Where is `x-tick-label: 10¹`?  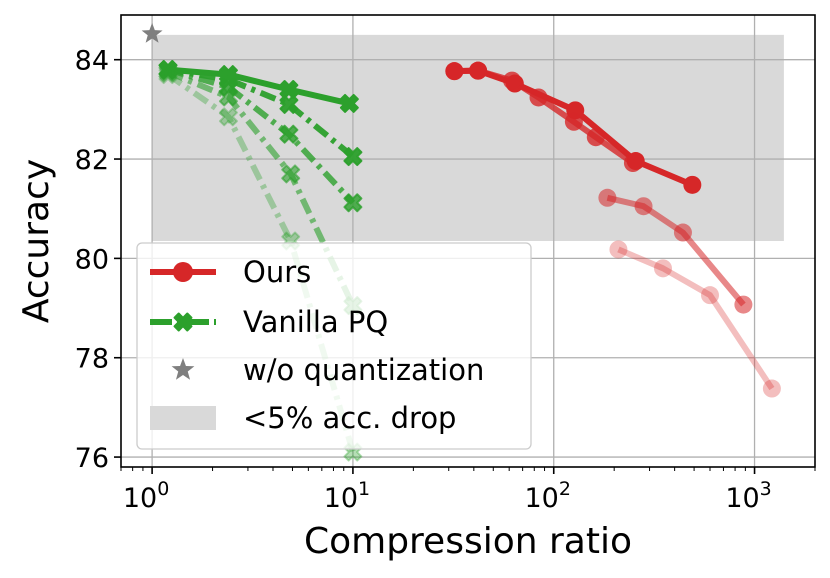 x-tick-label: 10¹ is located at coordinates (347, 496).